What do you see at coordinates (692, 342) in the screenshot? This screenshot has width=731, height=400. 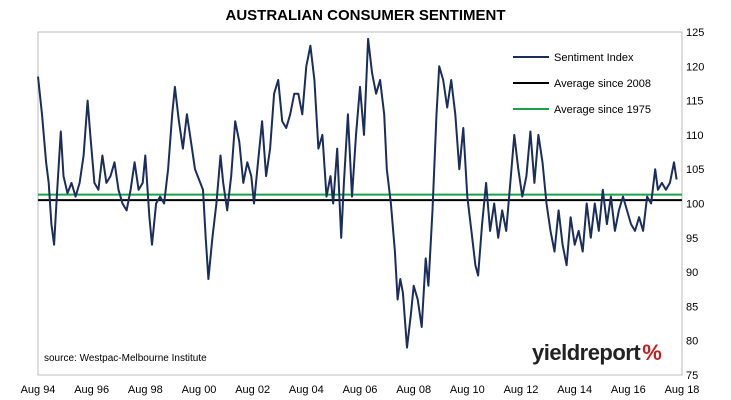 I see `y-tick-label: 80` at bounding box center [692, 342].